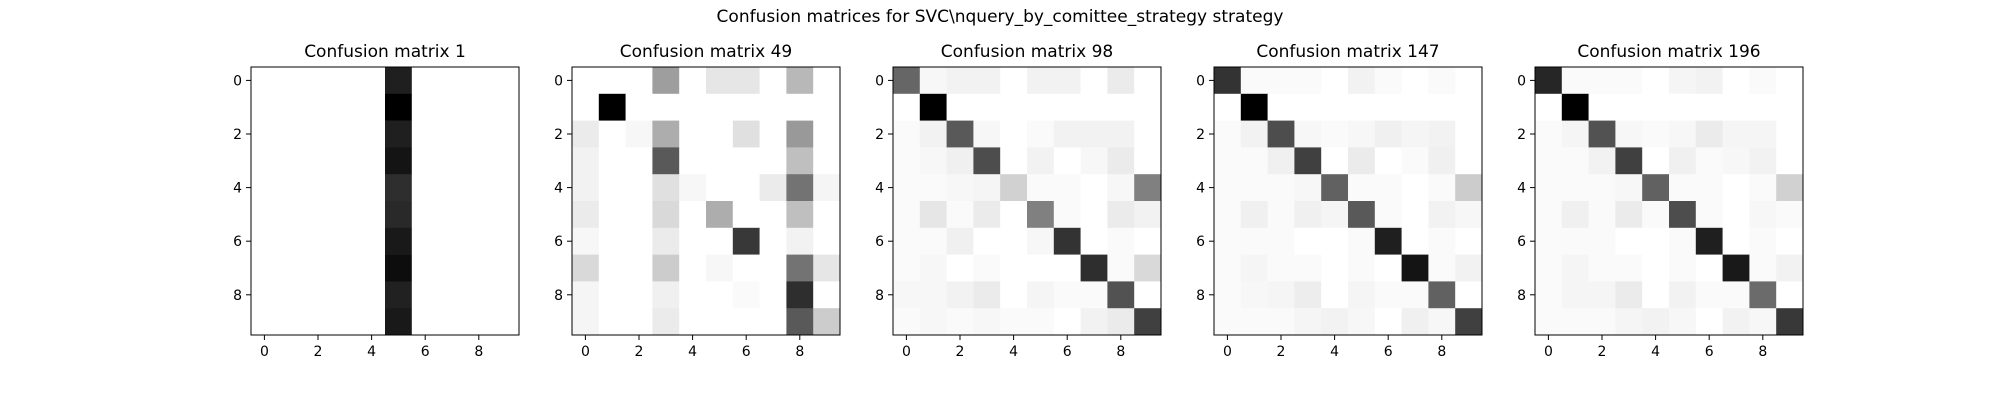 The height and width of the screenshot is (400, 2000). Describe the element at coordinates (1388, 352) in the screenshot. I see `x-tick-label: 6` at that location.